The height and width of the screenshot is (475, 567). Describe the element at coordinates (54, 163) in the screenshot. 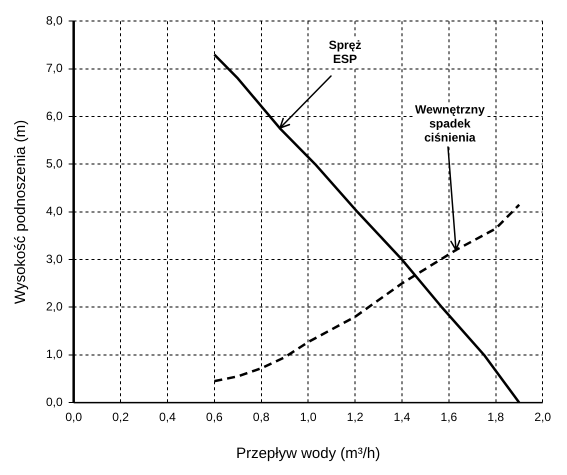

I see `y-tick-label: 5,0` at that location.